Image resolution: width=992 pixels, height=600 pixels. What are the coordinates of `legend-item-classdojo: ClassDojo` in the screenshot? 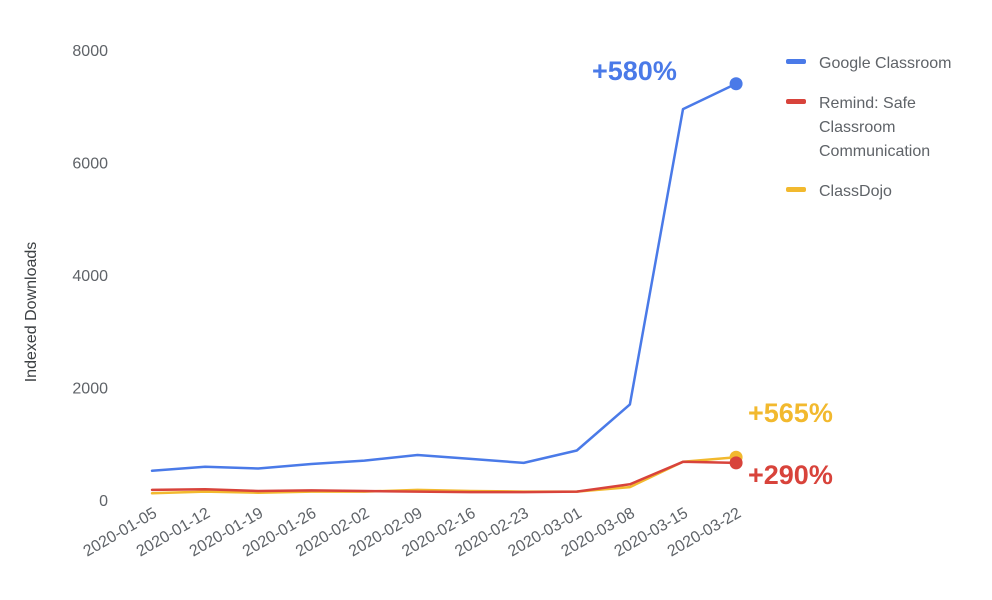 It's located at (839, 191).